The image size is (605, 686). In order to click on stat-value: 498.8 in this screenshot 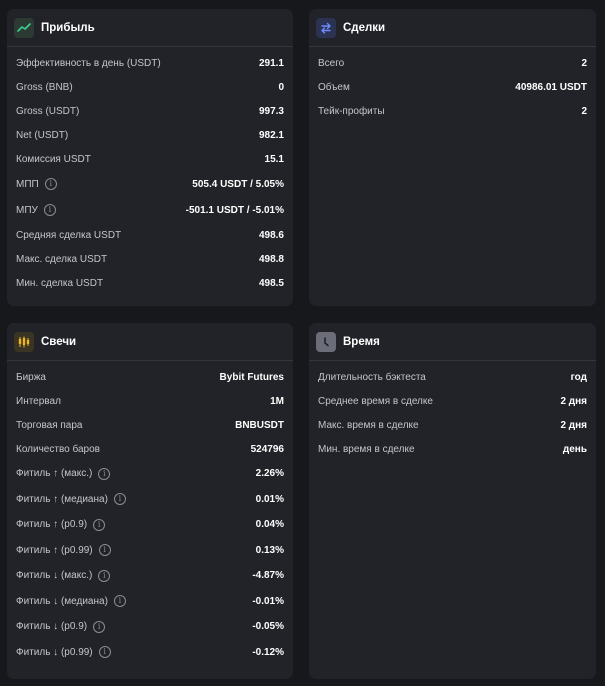, I will do `click(271, 259)`.